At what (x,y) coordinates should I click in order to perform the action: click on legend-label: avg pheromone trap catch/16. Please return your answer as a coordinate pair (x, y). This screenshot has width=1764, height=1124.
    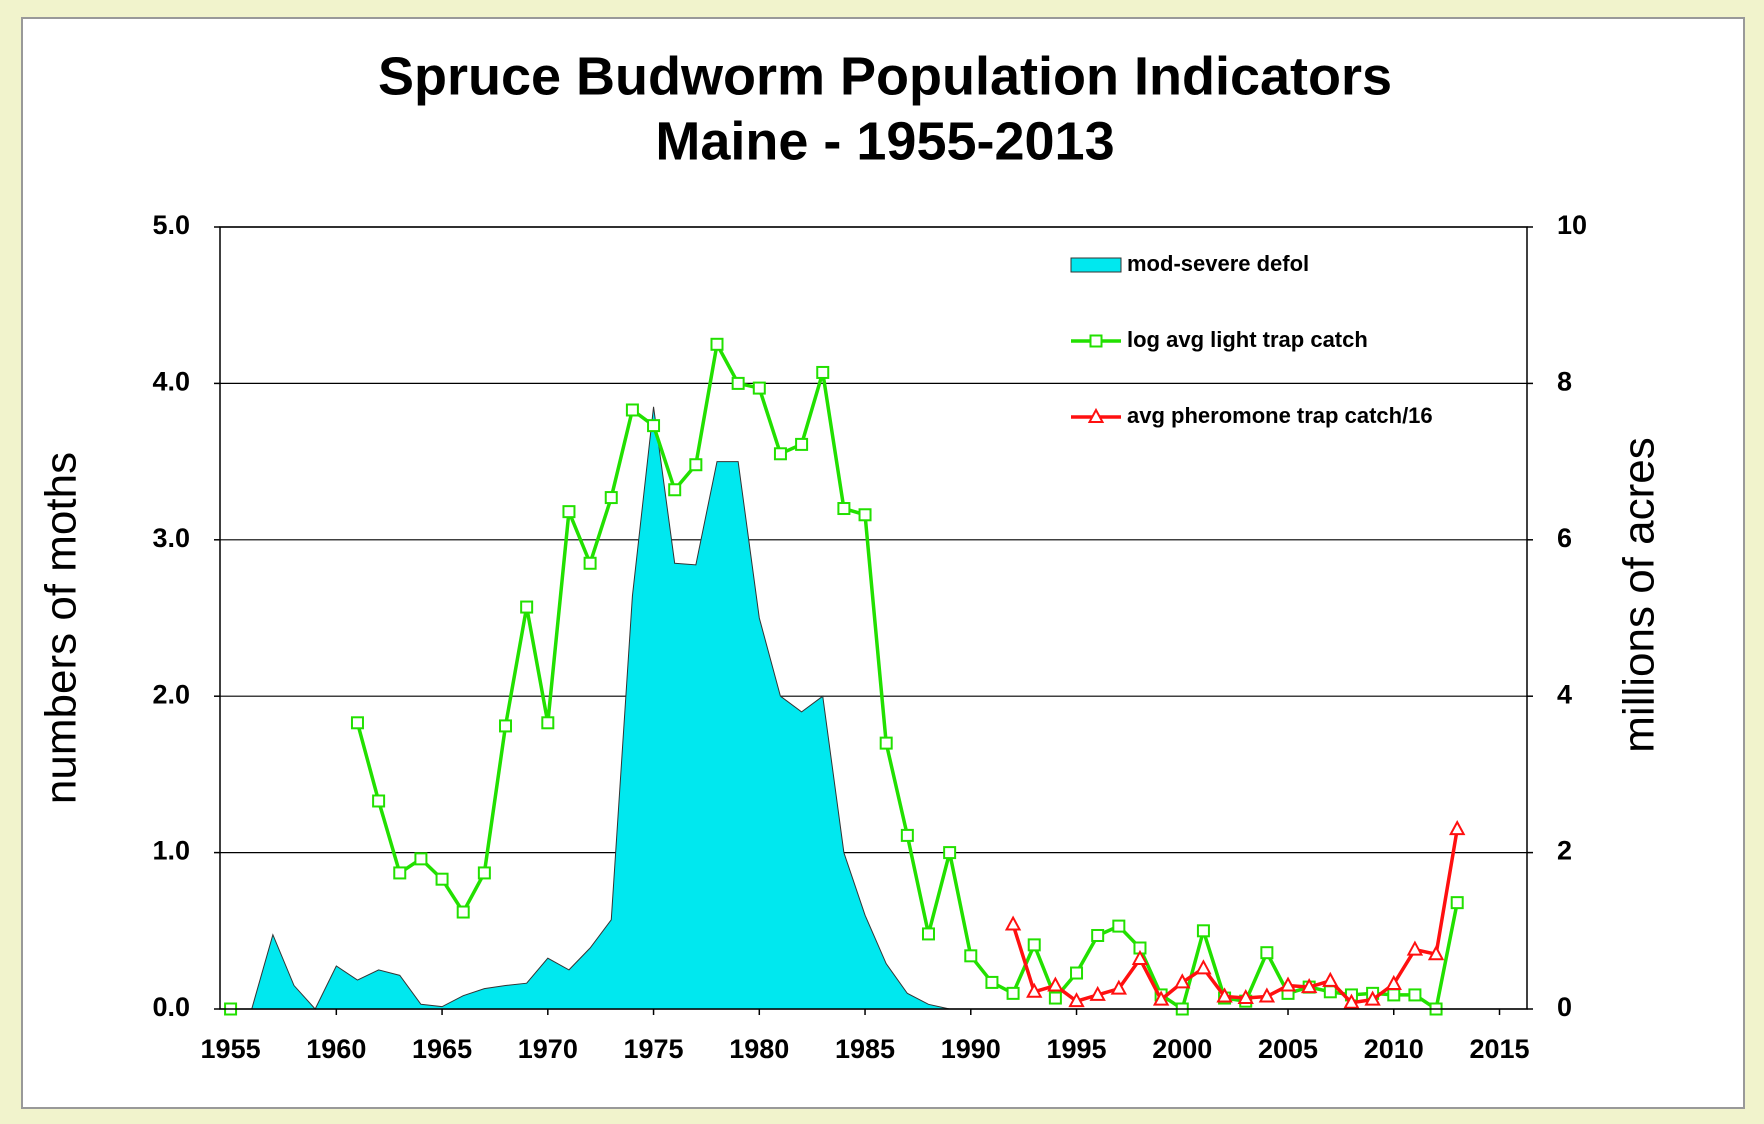
    Looking at the image, I should click on (1280, 415).